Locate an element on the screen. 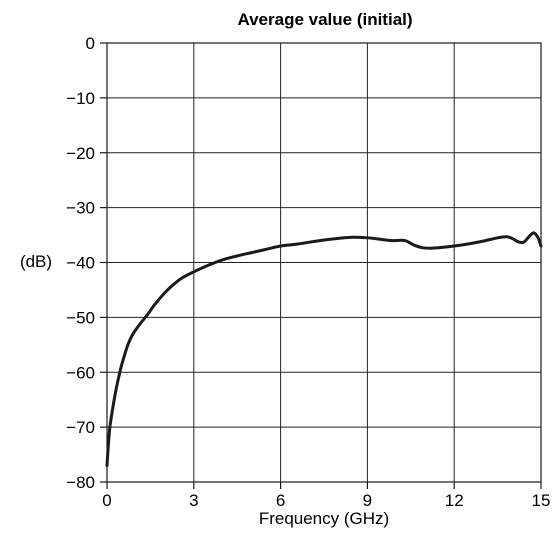  chart-title: Average value (initial) is located at coordinates (324, 19).